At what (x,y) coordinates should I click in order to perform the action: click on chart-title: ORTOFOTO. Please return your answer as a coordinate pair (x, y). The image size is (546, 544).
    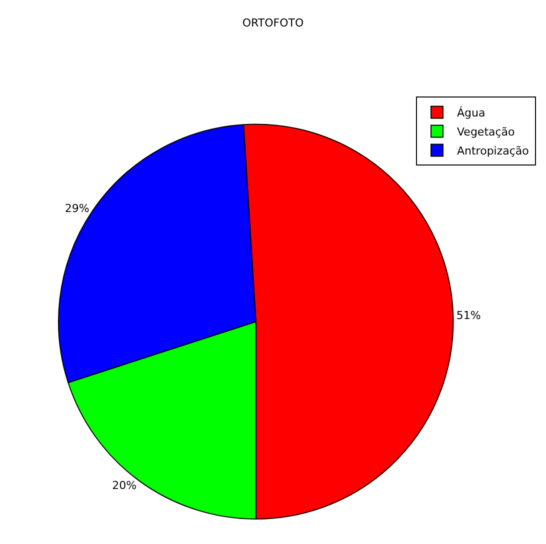
    Looking at the image, I should click on (273, 23).